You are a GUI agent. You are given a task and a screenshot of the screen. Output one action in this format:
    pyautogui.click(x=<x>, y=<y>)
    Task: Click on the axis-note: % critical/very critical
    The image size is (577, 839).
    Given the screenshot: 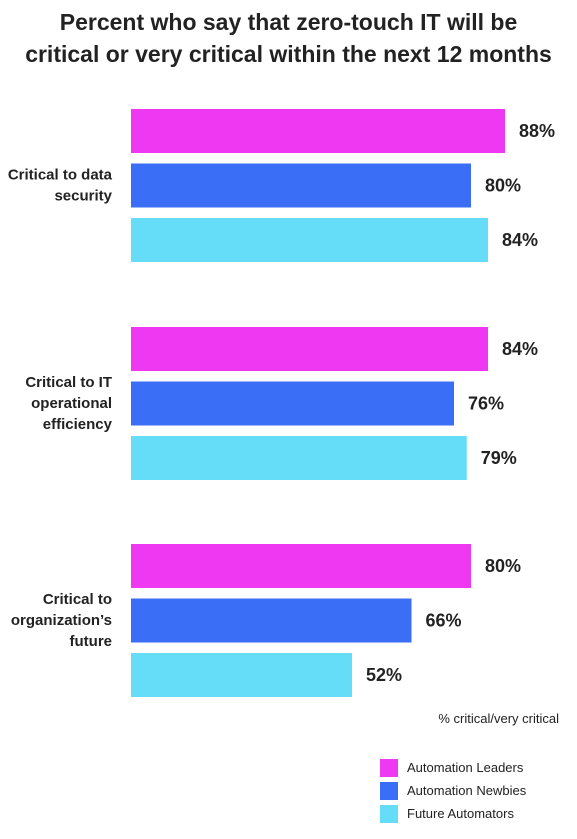 What is the action you would take?
    pyautogui.click(x=498, y=718)
    